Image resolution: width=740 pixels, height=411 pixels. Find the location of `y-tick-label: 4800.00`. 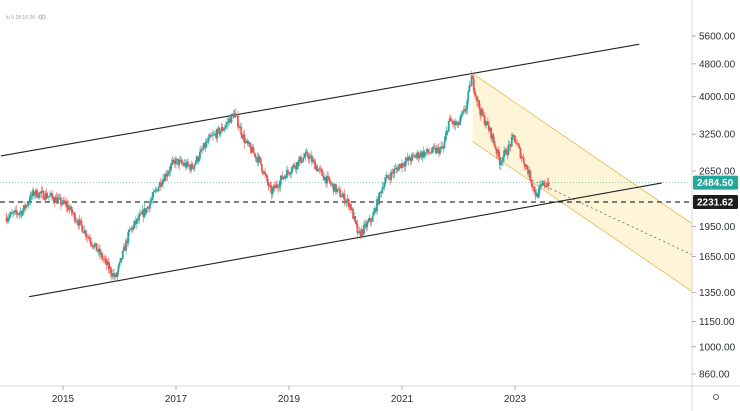

y-tick-label: 4800.00 is located at coordinates (717, 64).